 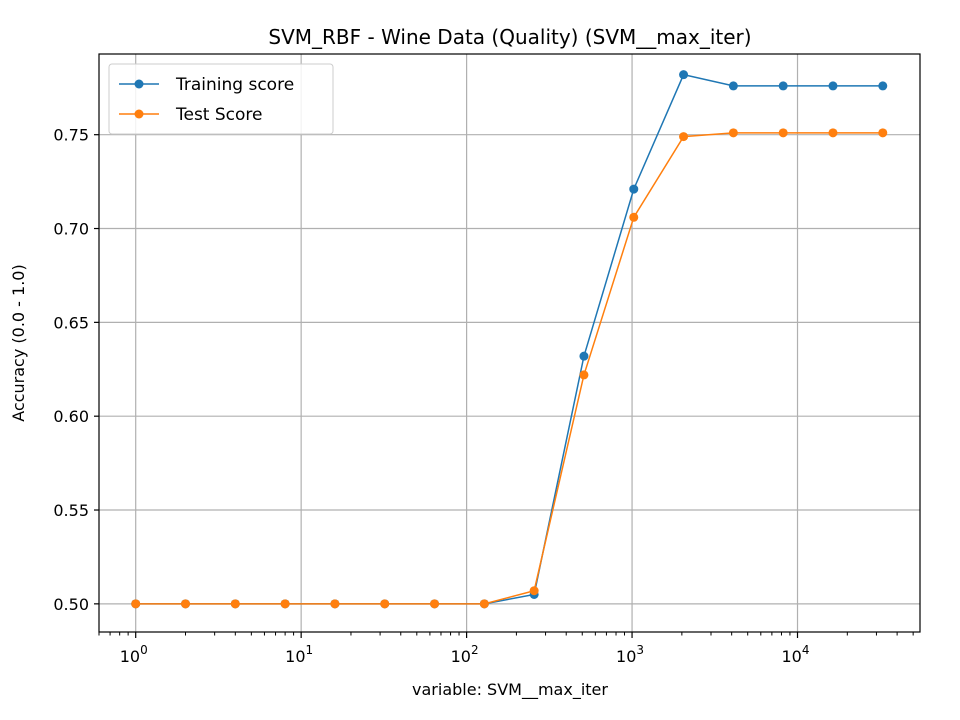 I want to click on y-tick-label: 0.65, so click(x=71, y=322).